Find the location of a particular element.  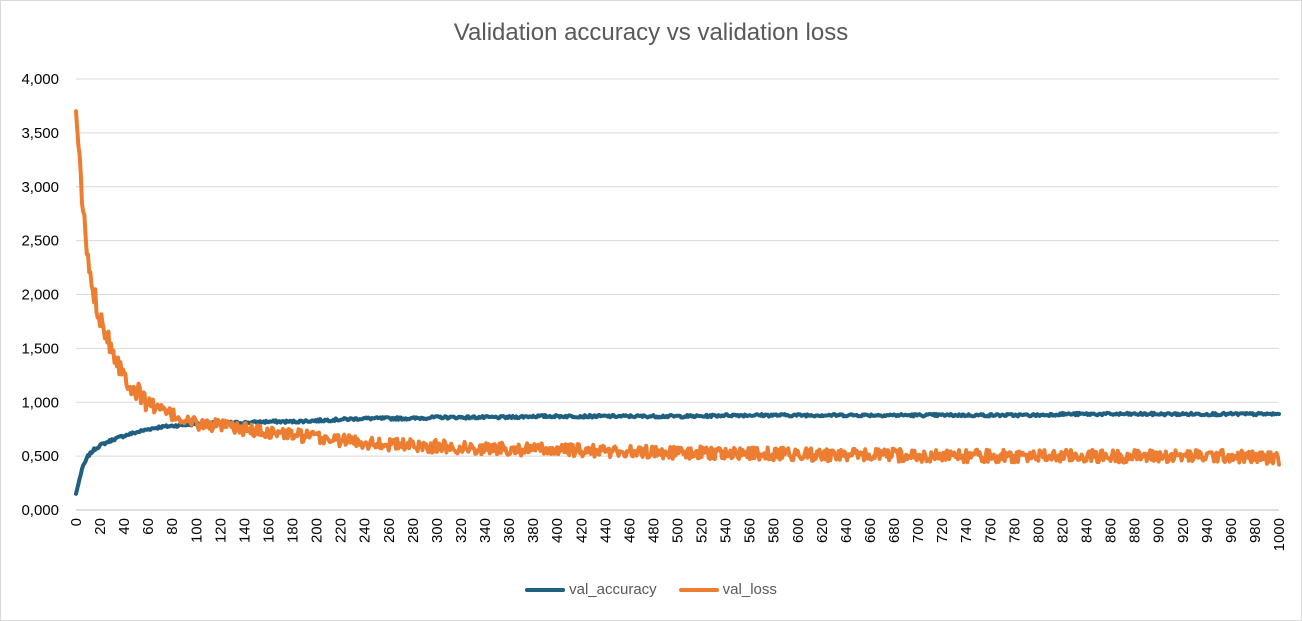

x-tick-label: 220 is located at coordinates (341, 530).